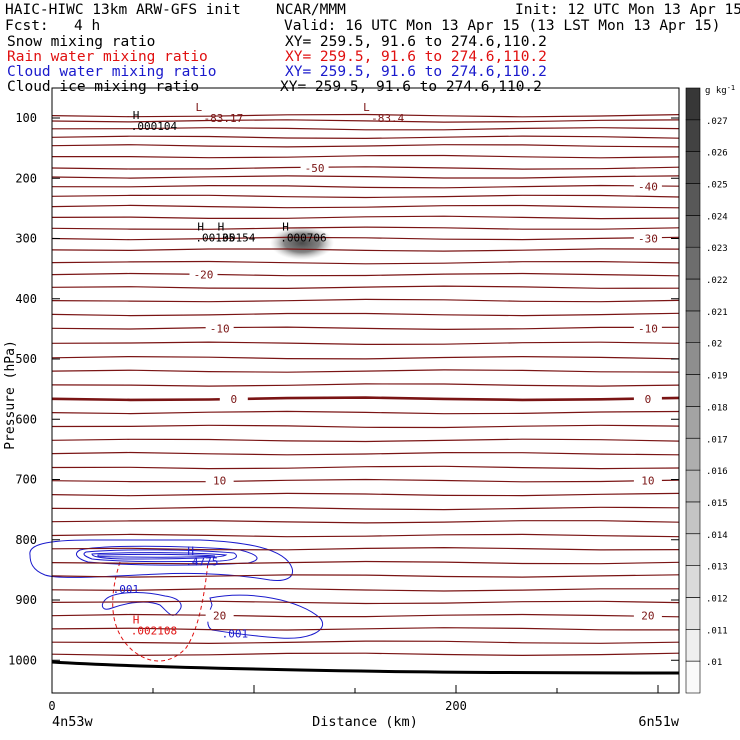  Describe the element at coordinates (154, 630) in the screenshot. I see `extremum-value: .002108` at that location.